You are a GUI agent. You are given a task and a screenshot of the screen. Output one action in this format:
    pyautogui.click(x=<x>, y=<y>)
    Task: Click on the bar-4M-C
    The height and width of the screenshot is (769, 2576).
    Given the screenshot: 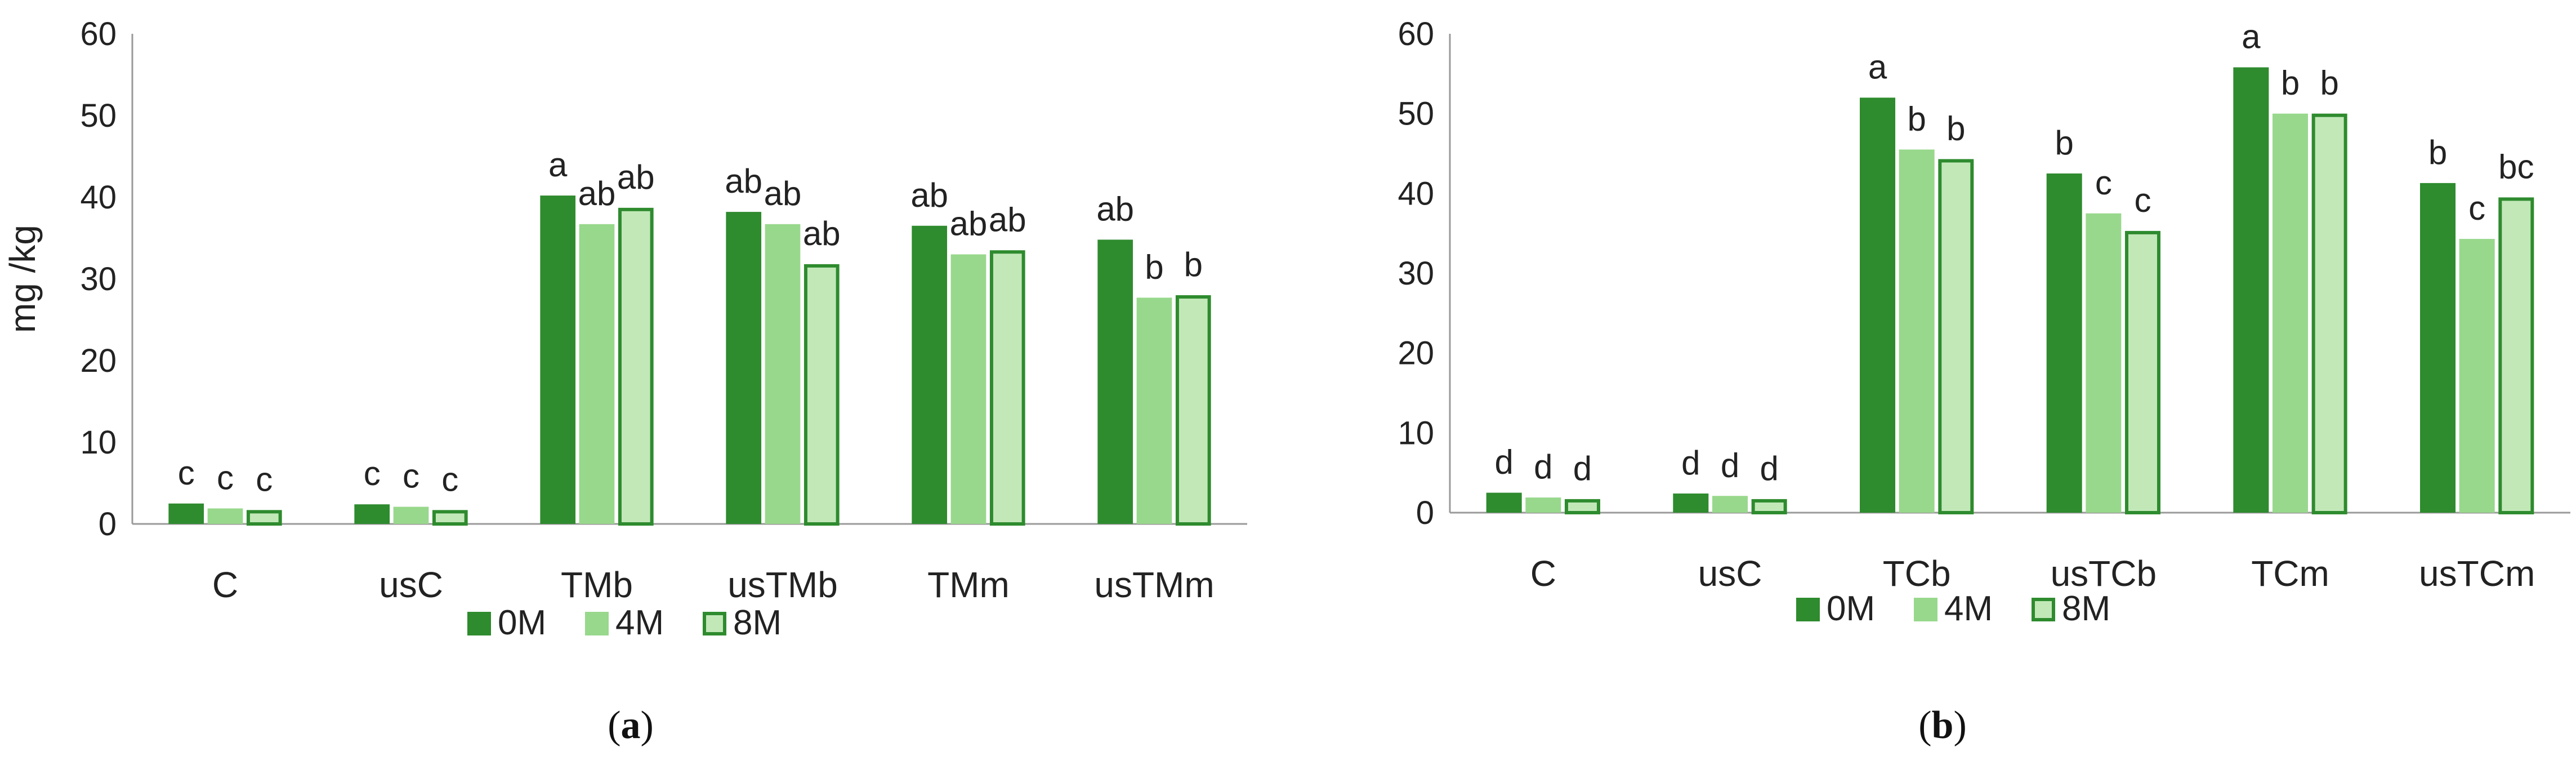 What is the action you would take?
    pyautogui.click(x=1543, y=505)
    